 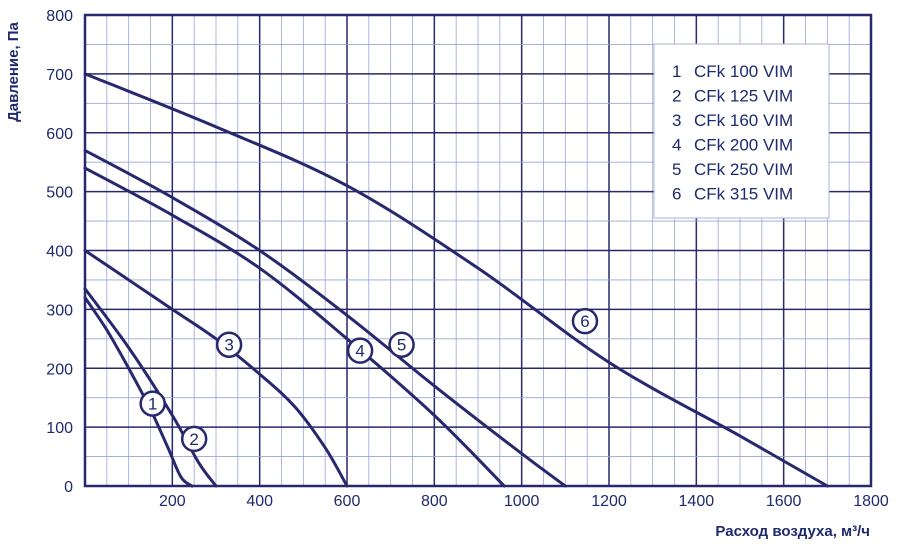 I want to click on legend-number: 6, so click(x=676, y=194).